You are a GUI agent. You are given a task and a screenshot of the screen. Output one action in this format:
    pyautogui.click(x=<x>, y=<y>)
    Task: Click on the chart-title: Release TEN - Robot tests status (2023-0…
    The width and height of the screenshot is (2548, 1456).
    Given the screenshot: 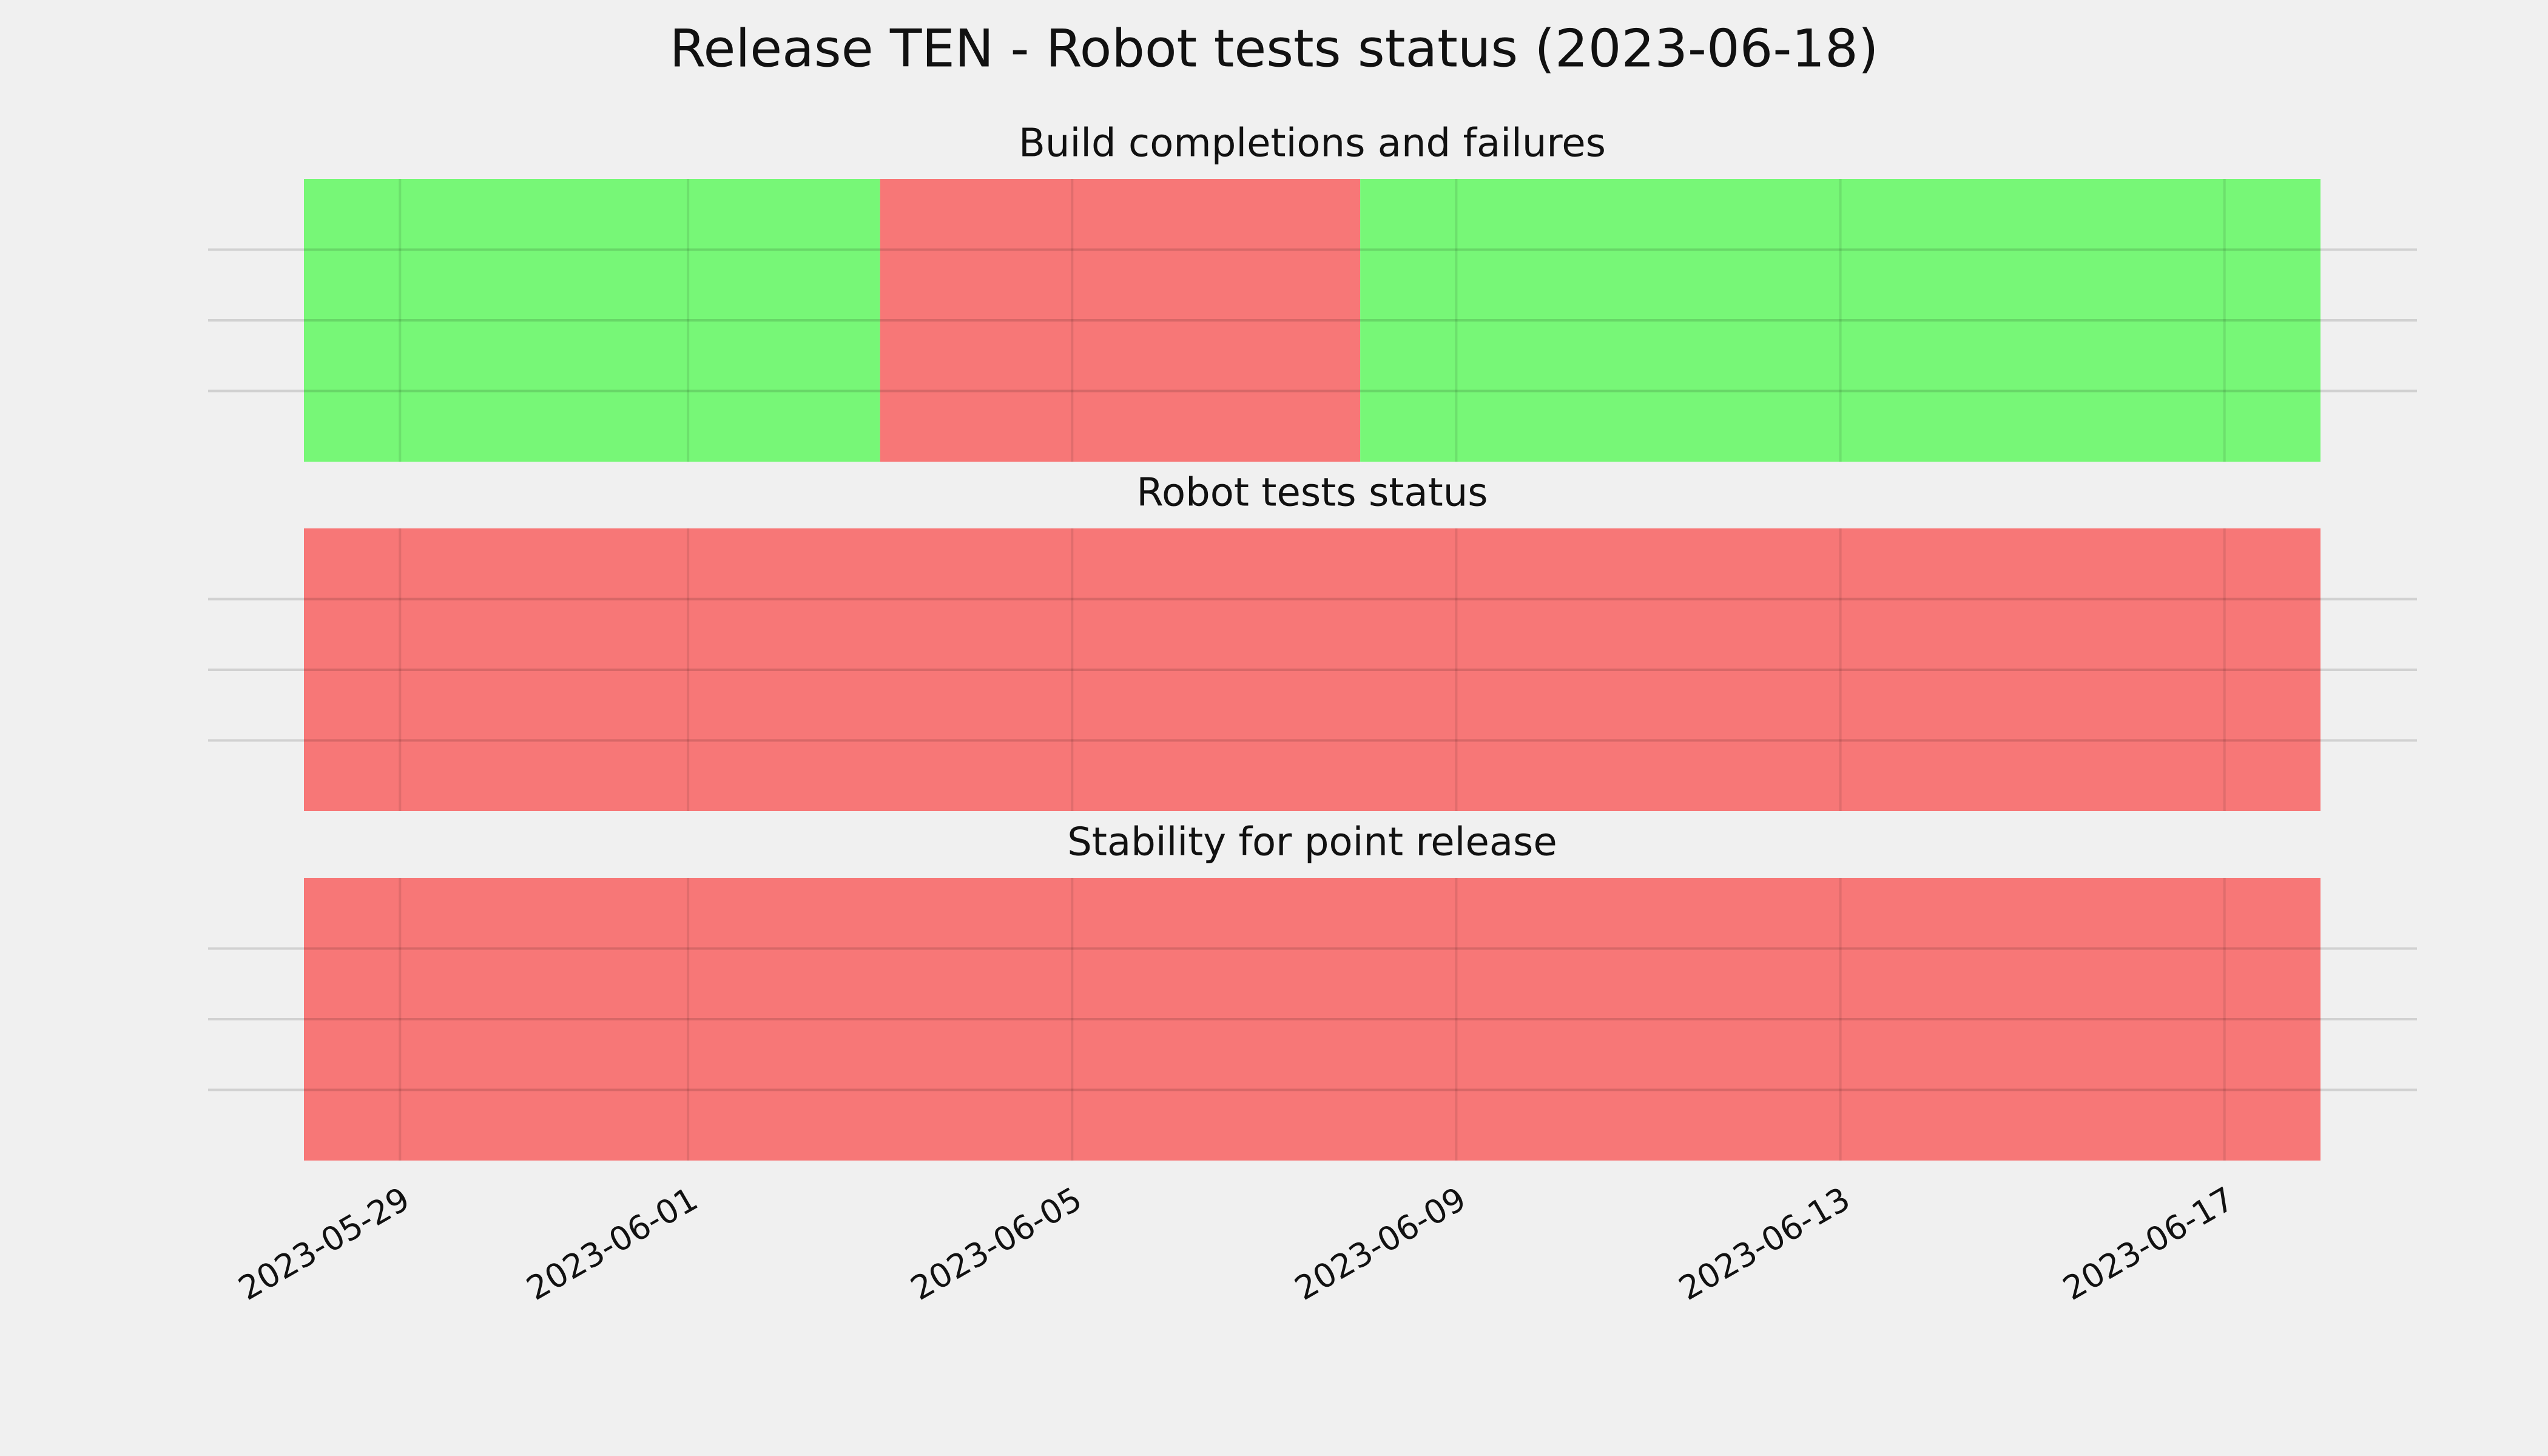 What is the action you would take?
    pyautogui.click(x=1274, y=48)
    